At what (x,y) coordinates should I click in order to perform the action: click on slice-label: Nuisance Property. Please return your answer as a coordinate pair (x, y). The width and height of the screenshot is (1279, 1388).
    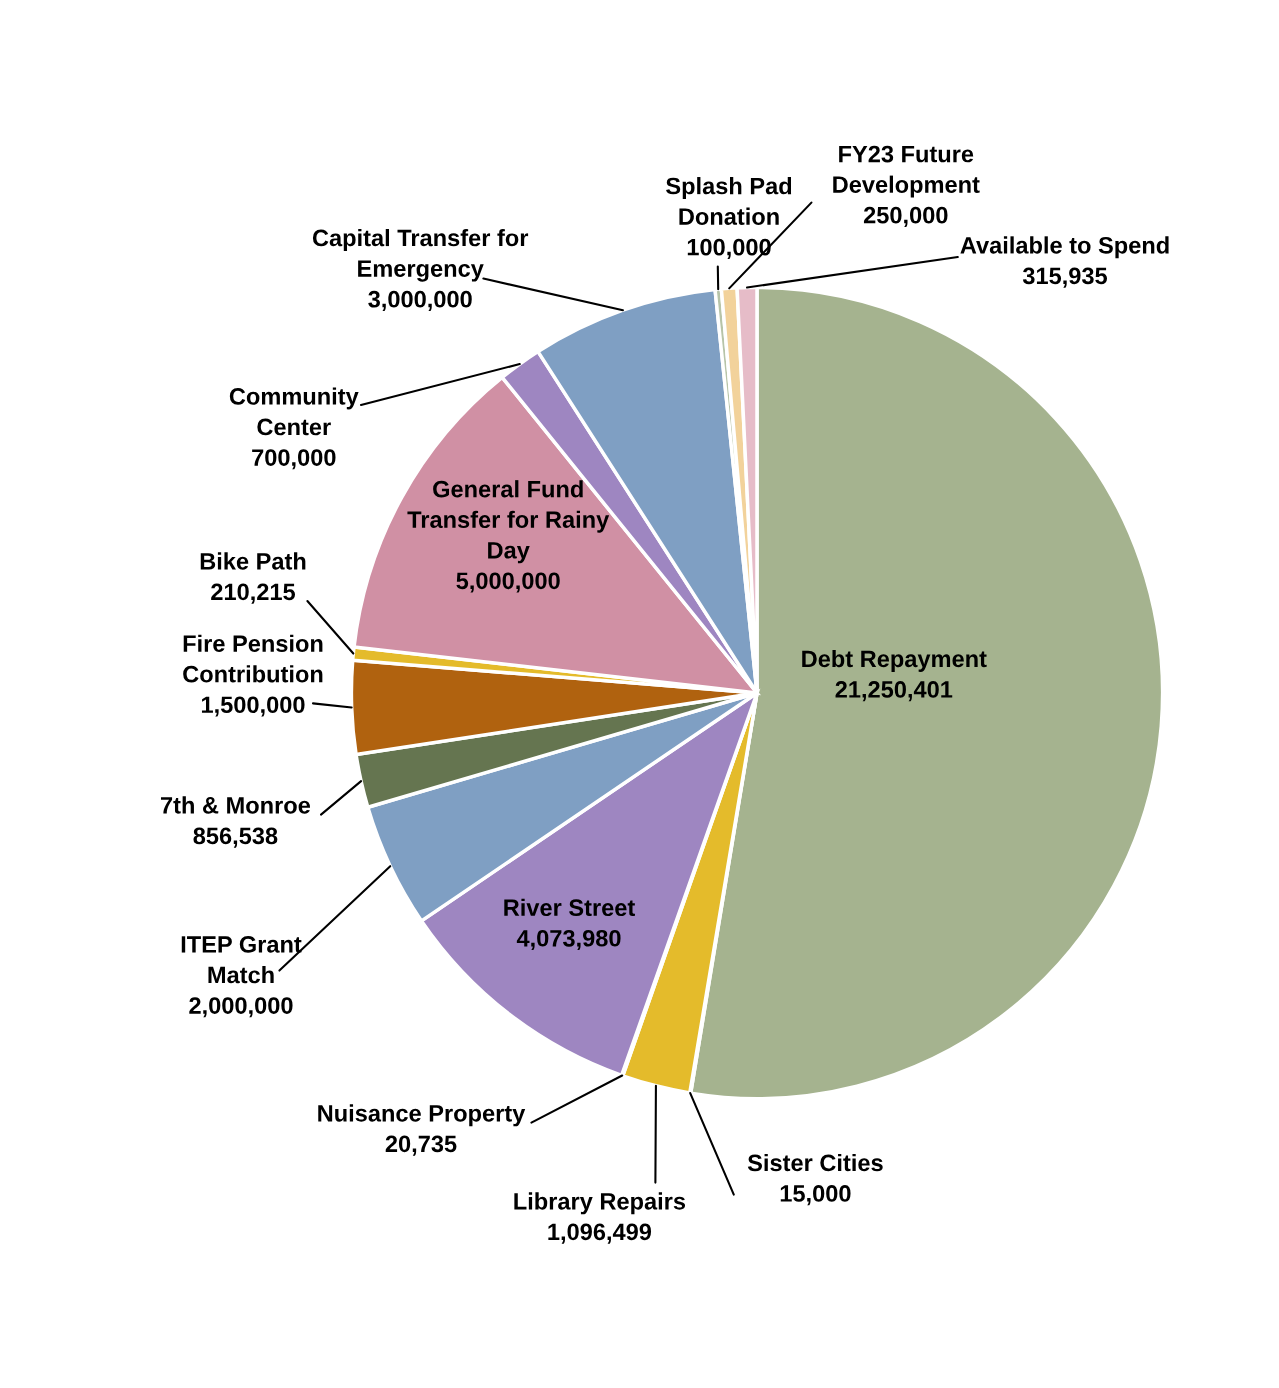
    Looking at the image, I should click on (422, 1115).